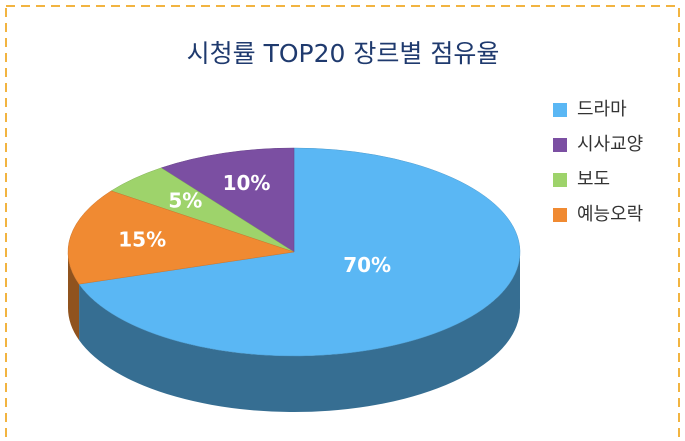 The height and width of the screenshot is (441, 685). What do you see at coordinates (247, 183) in the screenshot?
I see `value-label: 10%` at bounding box center [247, 183].